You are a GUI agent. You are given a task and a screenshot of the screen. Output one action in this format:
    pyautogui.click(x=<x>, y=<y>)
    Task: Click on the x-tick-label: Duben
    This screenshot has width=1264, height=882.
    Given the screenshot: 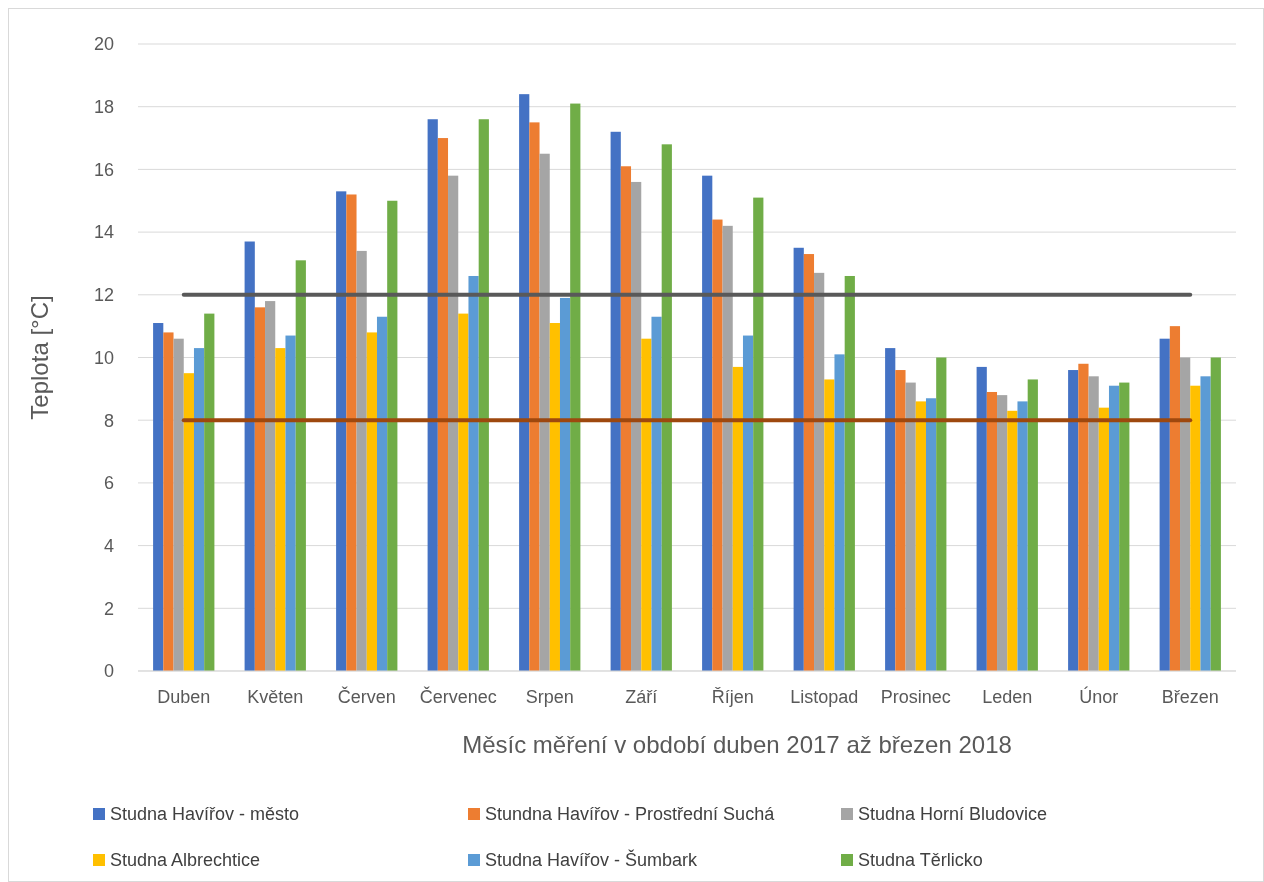 What is the action you would take?
    pyautogui.click(x=184, y=697)
    